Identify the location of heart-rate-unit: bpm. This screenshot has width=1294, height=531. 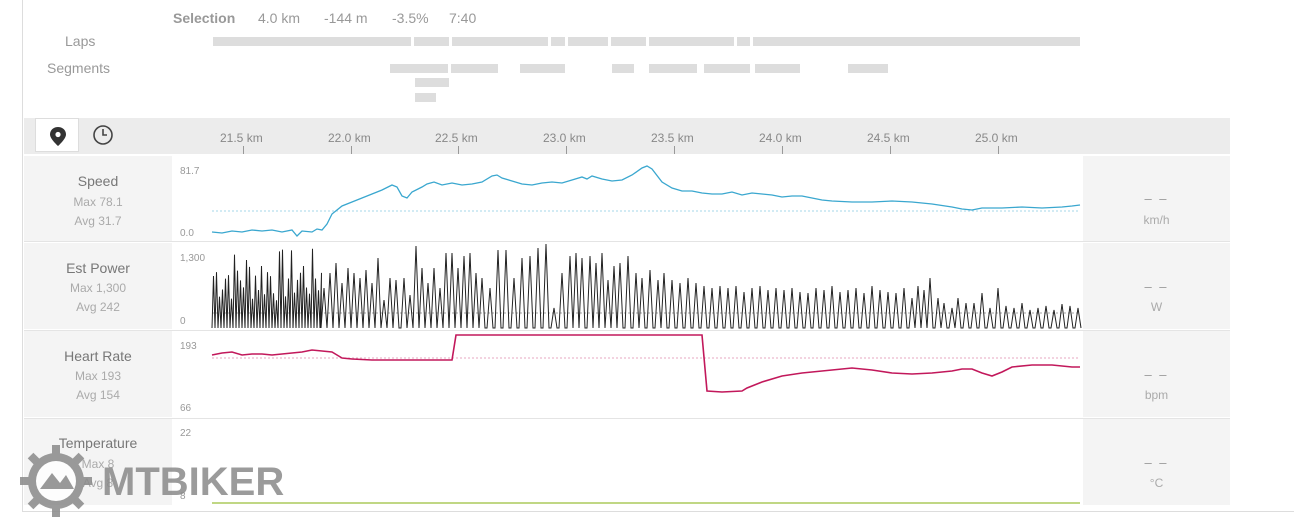
(1156, 395).